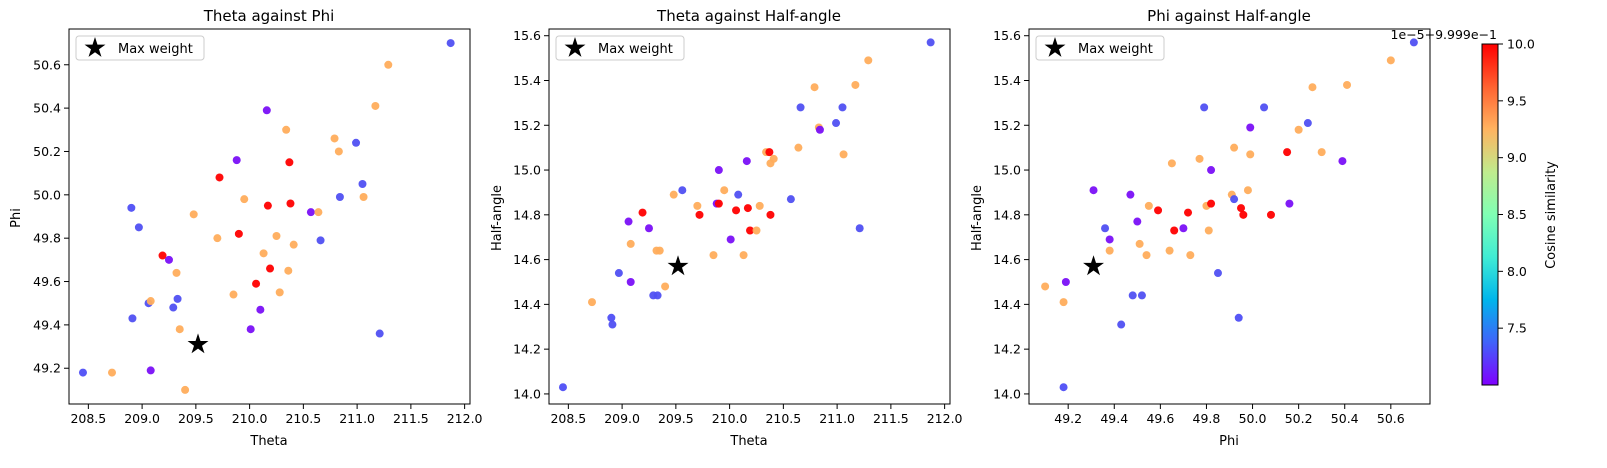 The width and height of the screenshot is (1607, 468). What do you see at coordinates (568, 418) in the screenshot?
I see `x-tick-label: 208.5` at bounding box center [568, 418].